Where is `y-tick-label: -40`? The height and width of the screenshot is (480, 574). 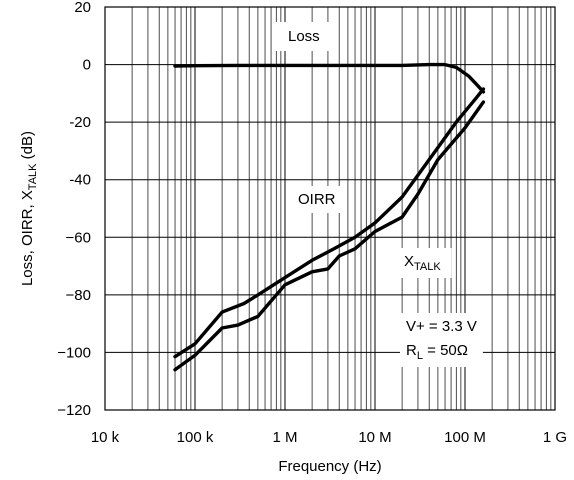
y-tick-label: -40 is located at coordinates (80, 180).